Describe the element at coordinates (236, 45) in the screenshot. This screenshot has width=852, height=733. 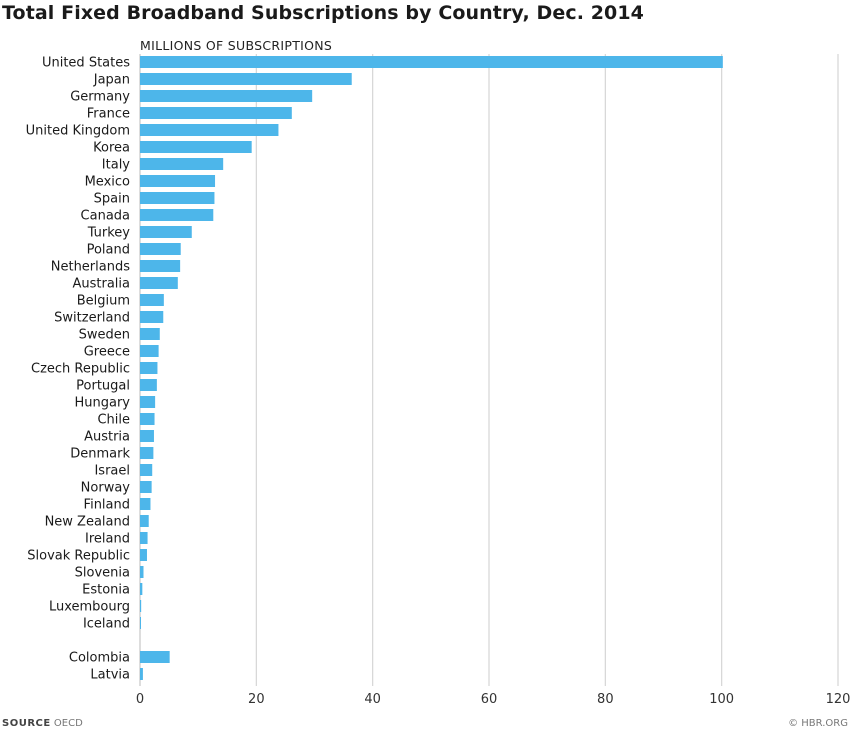
I see `unit-label: MILLIONS OF SUBSCRIPTIONS` at that location.